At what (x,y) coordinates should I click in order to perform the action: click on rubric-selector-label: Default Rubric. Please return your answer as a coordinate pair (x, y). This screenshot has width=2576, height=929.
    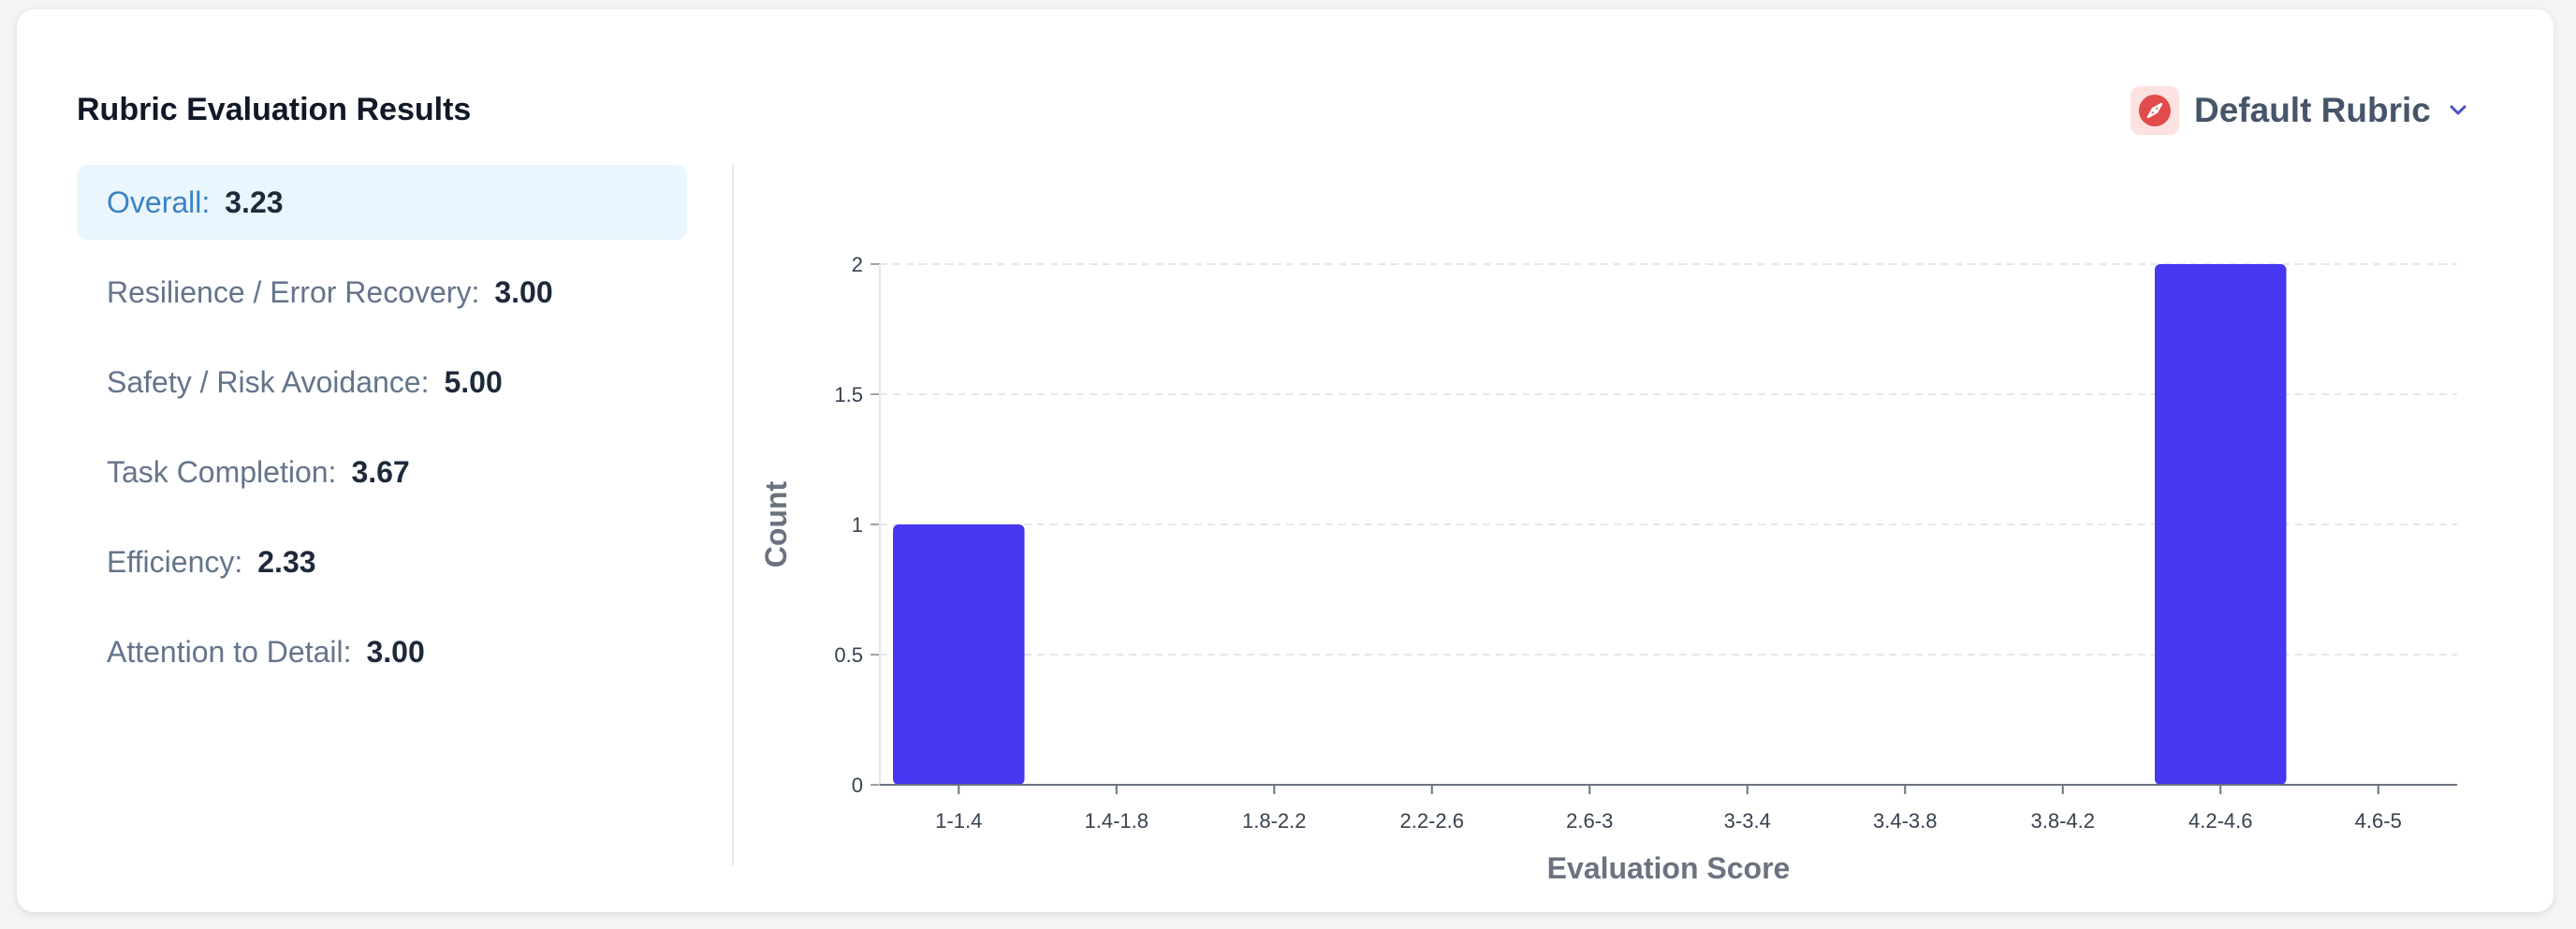
    Looking at the image, I should click on (2312, 110).